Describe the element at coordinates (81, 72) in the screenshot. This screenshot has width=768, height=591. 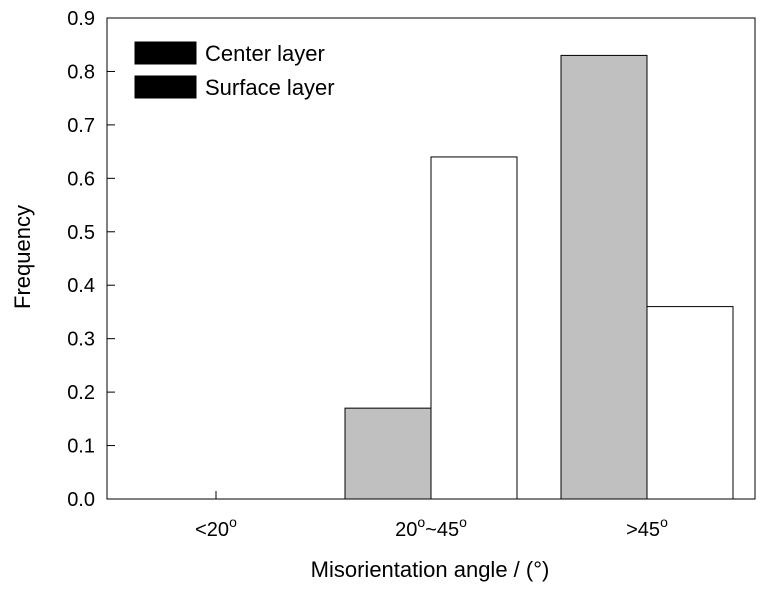
I see `y-tick-label: 0.8` at that location.